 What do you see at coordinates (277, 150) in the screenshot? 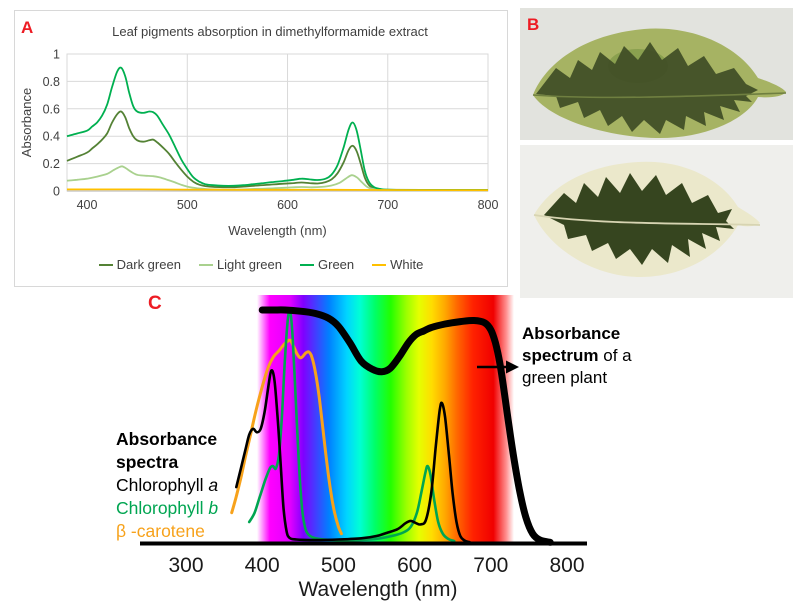
I see `series-dark-green` at bounding box center [277, 150].